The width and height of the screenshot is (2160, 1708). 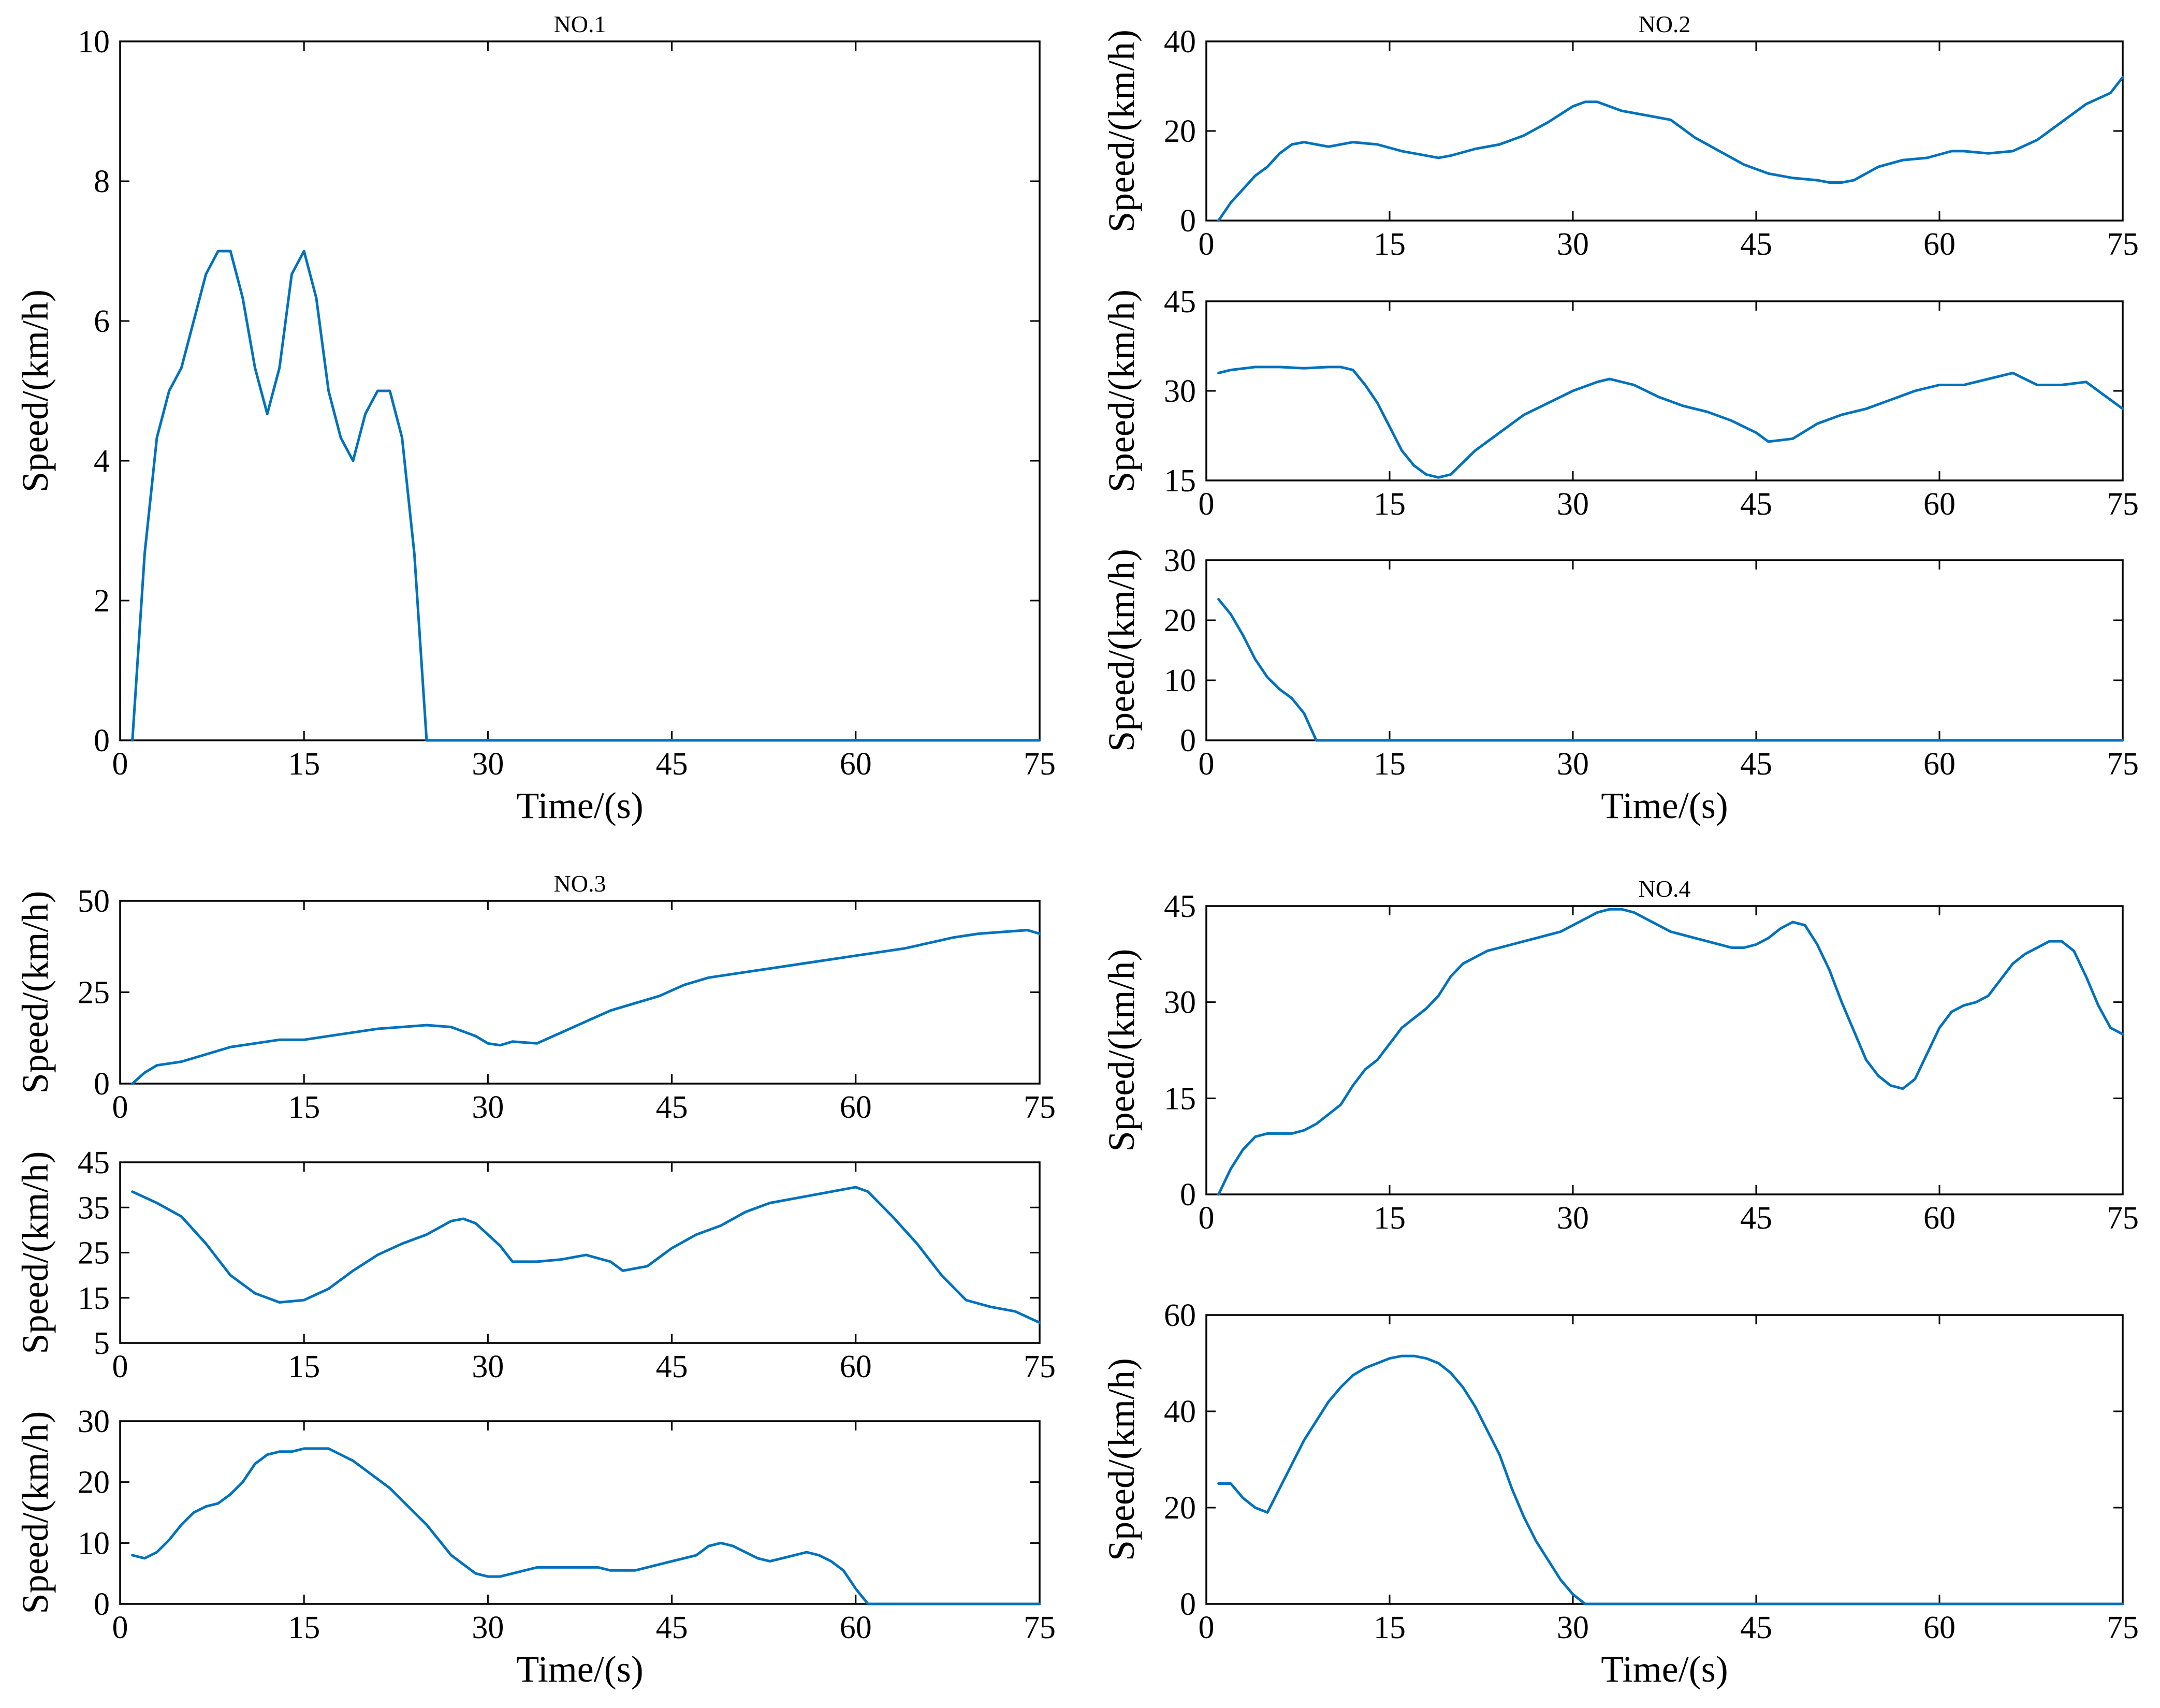 I want to click on panel-title: NO.3, so click(x=580, y=884).